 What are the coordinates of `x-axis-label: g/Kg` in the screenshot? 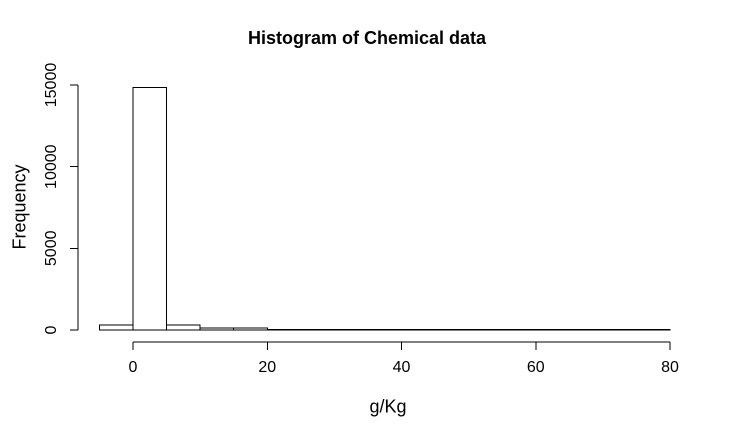 It's located at (388, 406).